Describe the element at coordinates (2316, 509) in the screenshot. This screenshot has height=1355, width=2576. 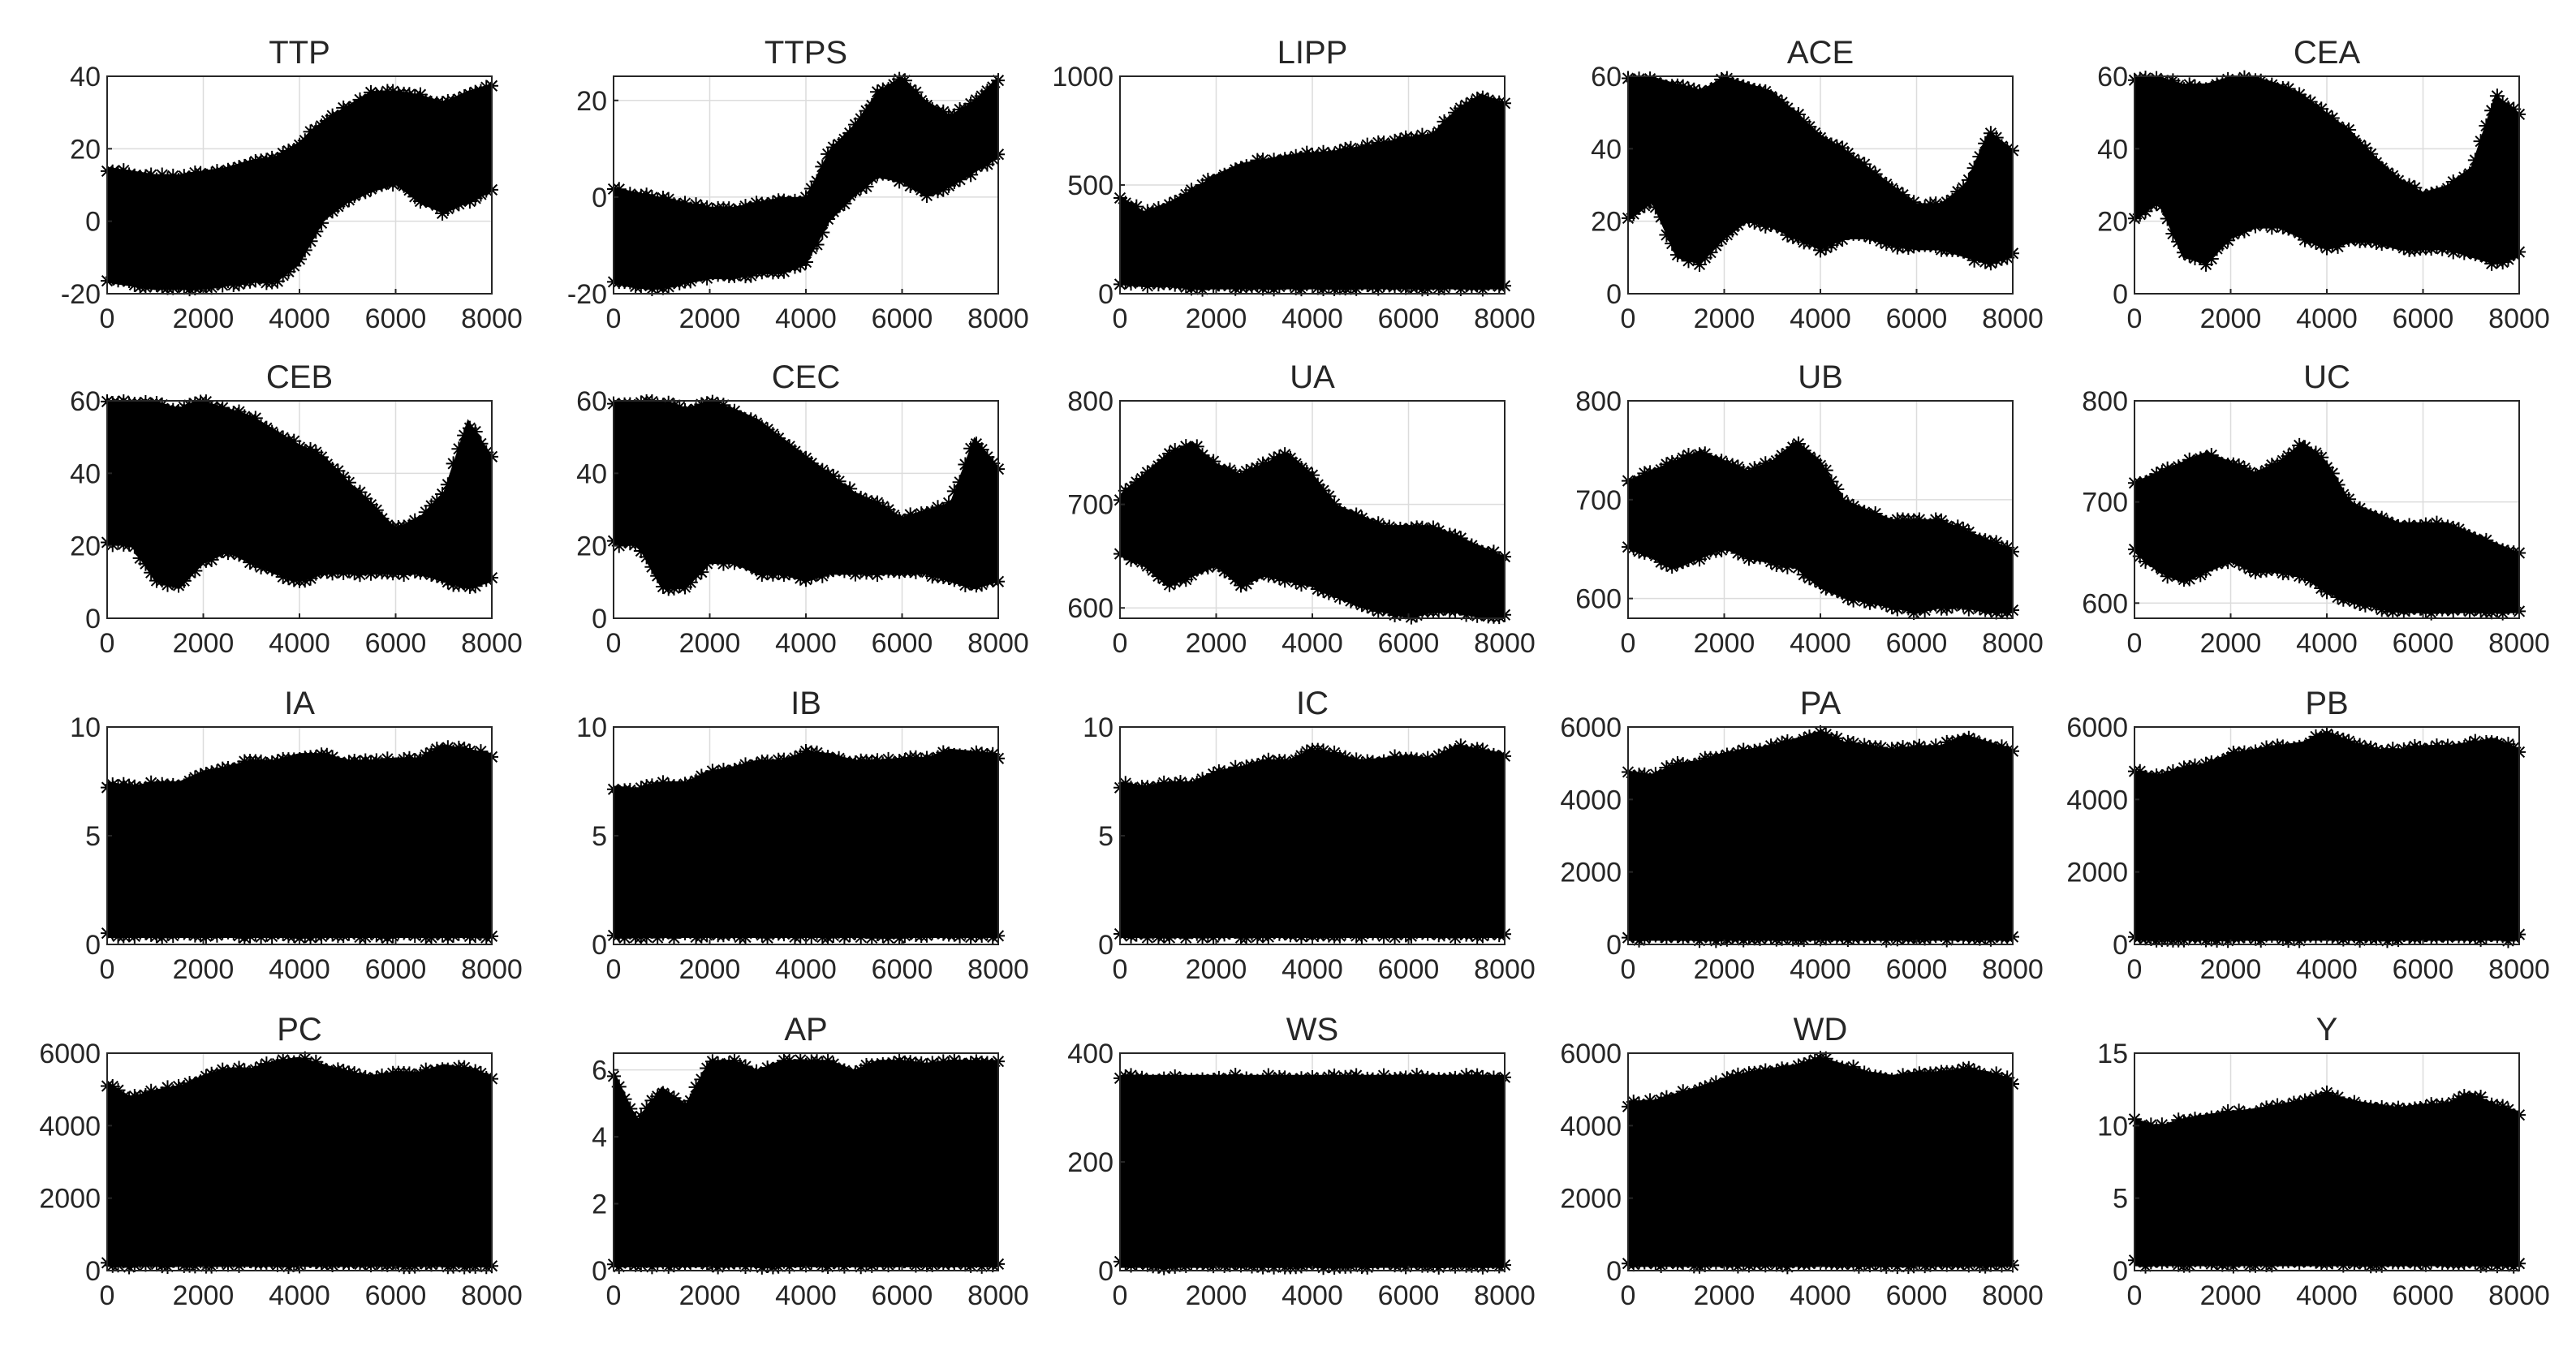
I see `subplot-uc: 0 2000 4000 6000 8000 600 700 800 UC` at that location.